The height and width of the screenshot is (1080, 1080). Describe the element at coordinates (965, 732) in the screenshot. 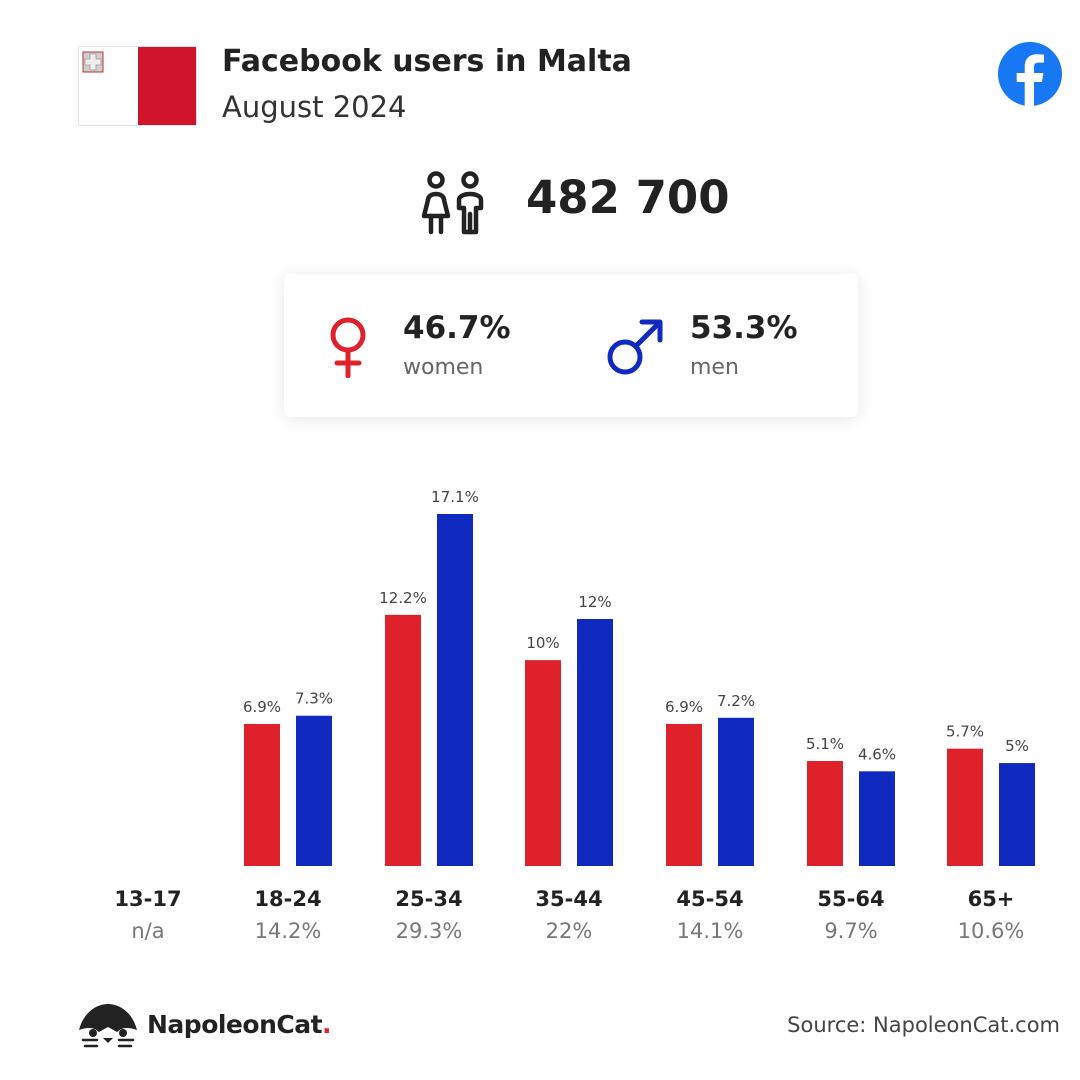

I see `data-label-65+-s0: 5.7%` at that location.